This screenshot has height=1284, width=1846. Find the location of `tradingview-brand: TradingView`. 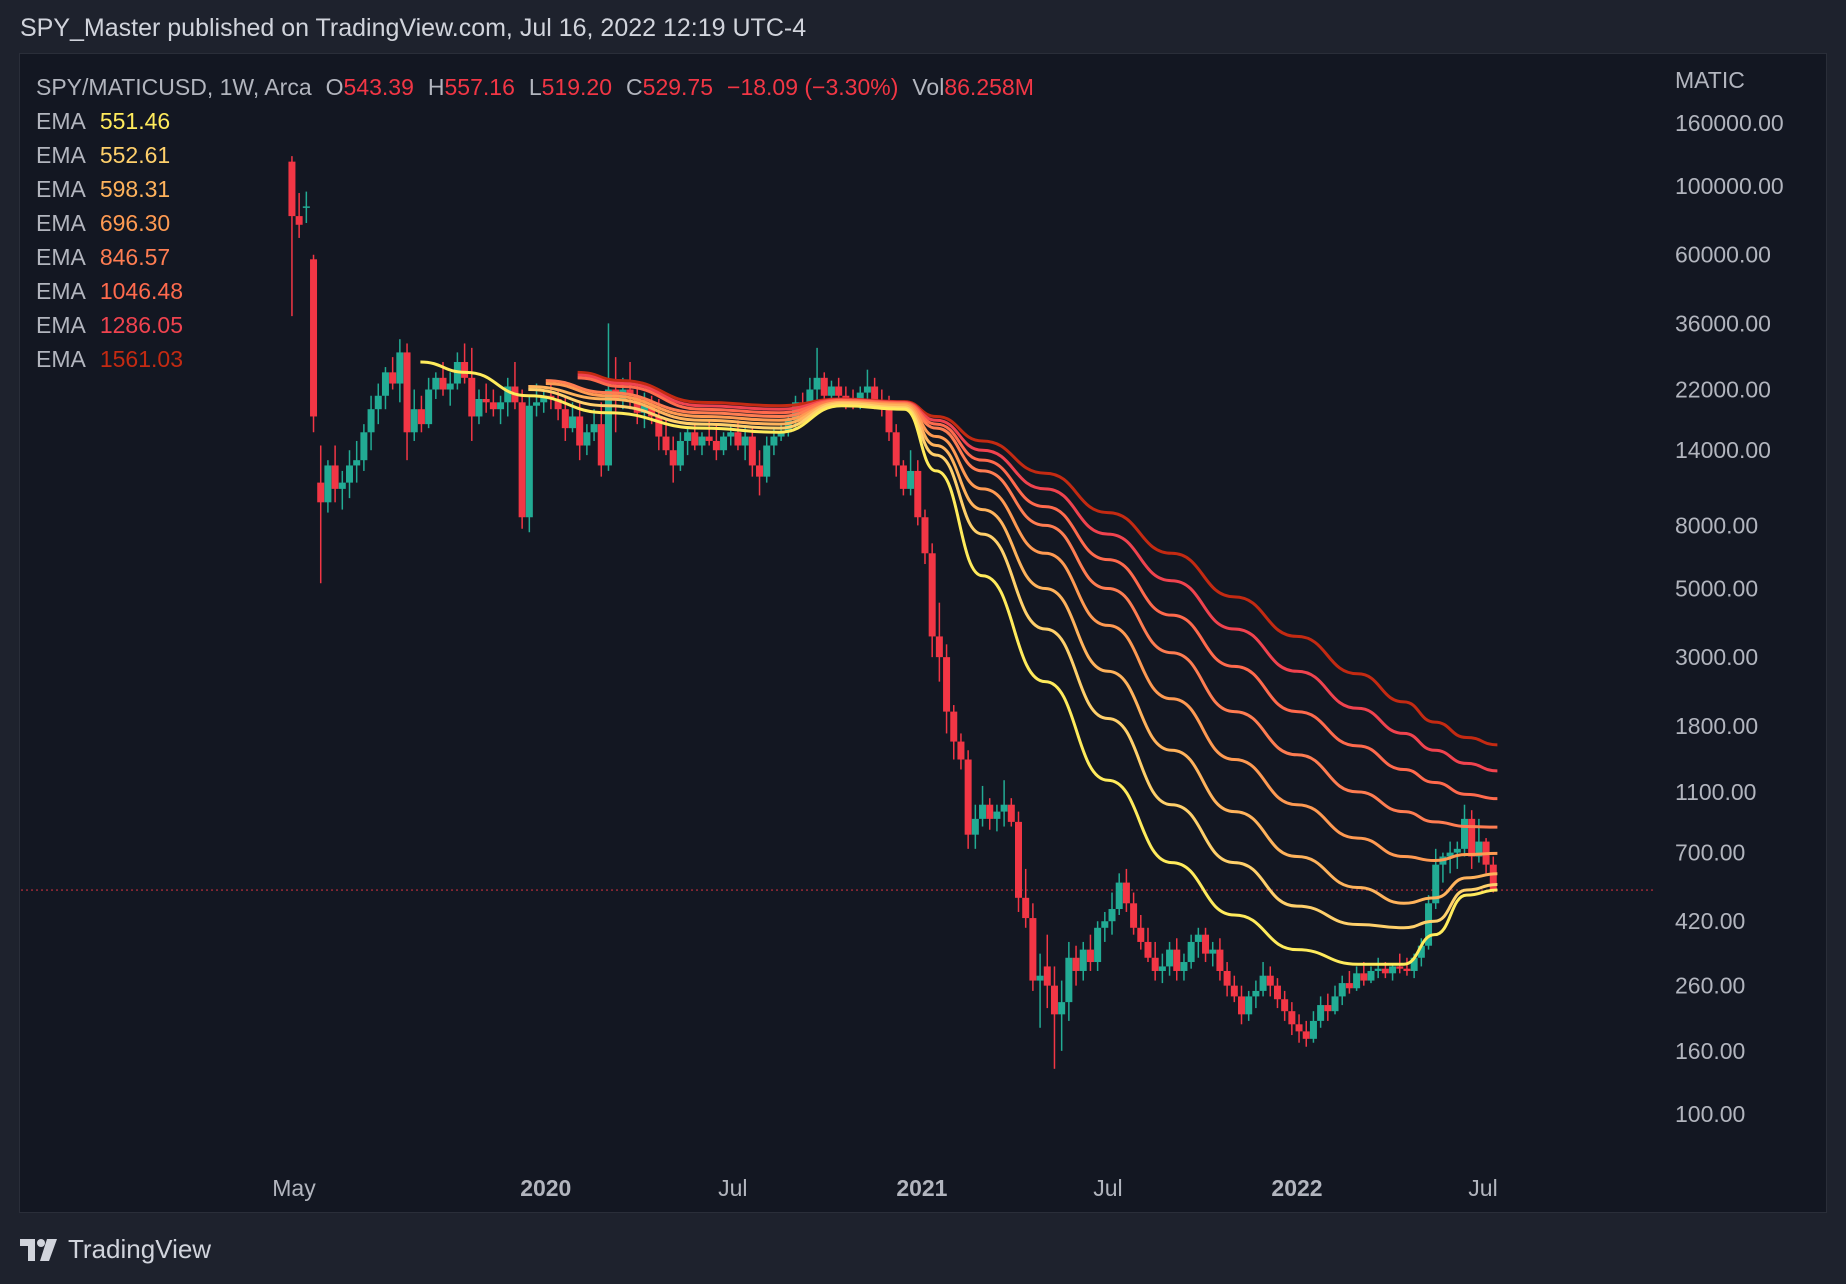

tradingview-brand: TradingView is located at coordinates (140, 1249).